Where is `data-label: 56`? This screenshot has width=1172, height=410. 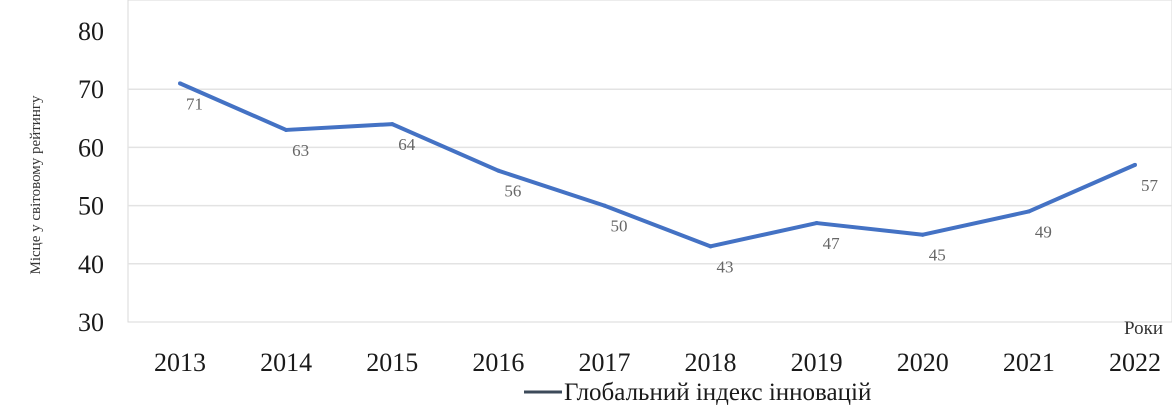 data-label: 56 is located at coordinates (512, 191).